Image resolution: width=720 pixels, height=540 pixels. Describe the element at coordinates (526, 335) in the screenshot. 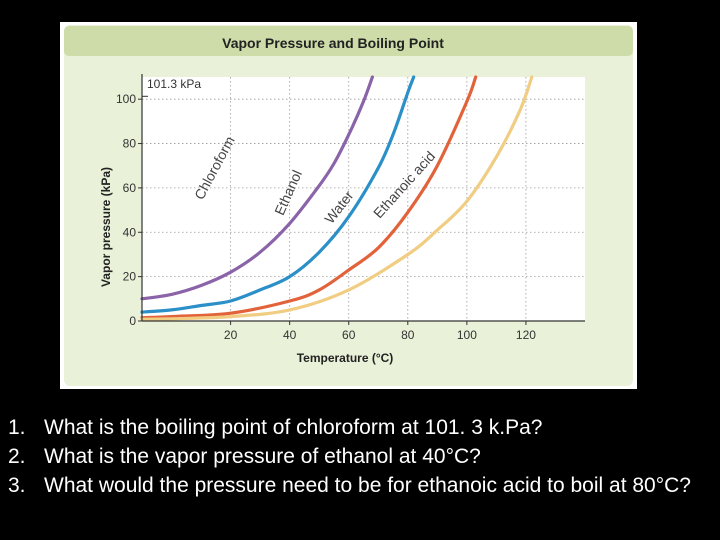

I see `x-tick-label: 120` at that location.